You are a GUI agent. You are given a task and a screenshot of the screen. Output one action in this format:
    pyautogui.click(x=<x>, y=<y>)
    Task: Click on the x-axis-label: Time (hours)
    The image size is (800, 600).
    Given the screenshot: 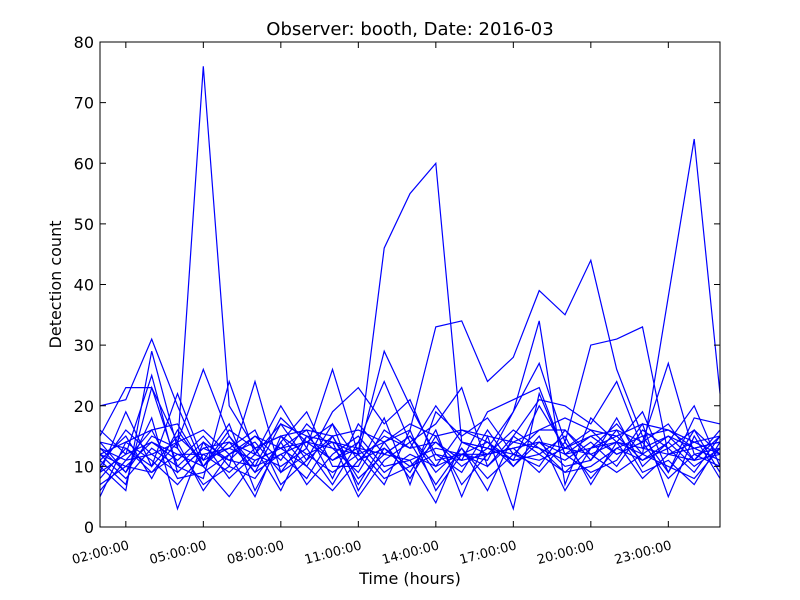 What is the action you would take?
    pyautogui.click(x=409, y=578)
    